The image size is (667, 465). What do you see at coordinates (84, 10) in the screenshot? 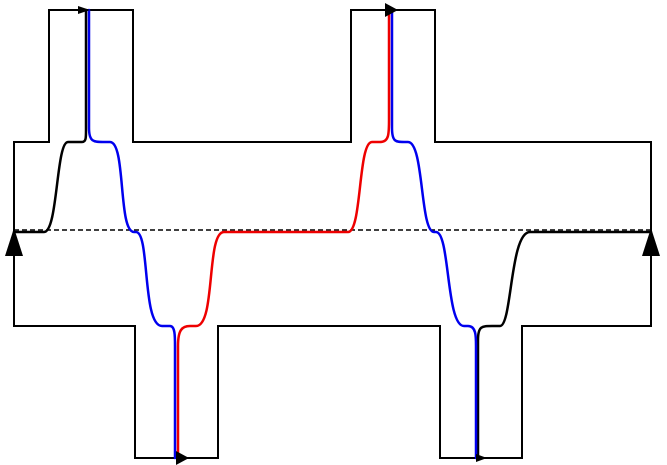
I see `top-left-arrow-icon` at bounding box center [84, 10].